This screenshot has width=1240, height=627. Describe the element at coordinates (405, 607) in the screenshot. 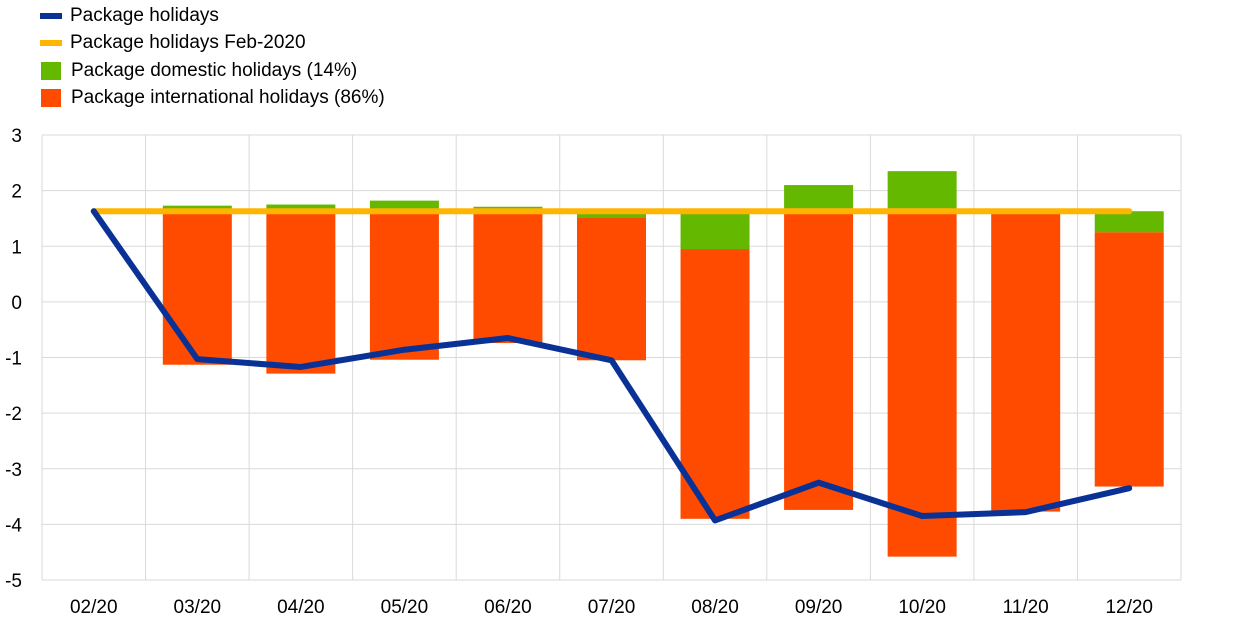

I see `x-tick-label: 05/20` at that location.